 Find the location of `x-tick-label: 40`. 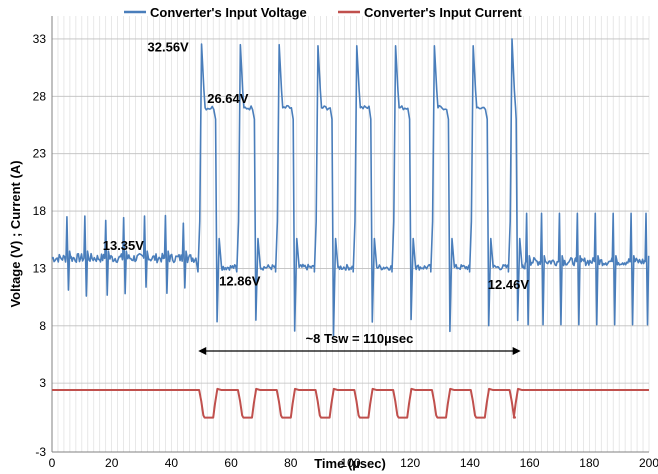

x-tick-label: 40 is located at coordinates (172, 463).